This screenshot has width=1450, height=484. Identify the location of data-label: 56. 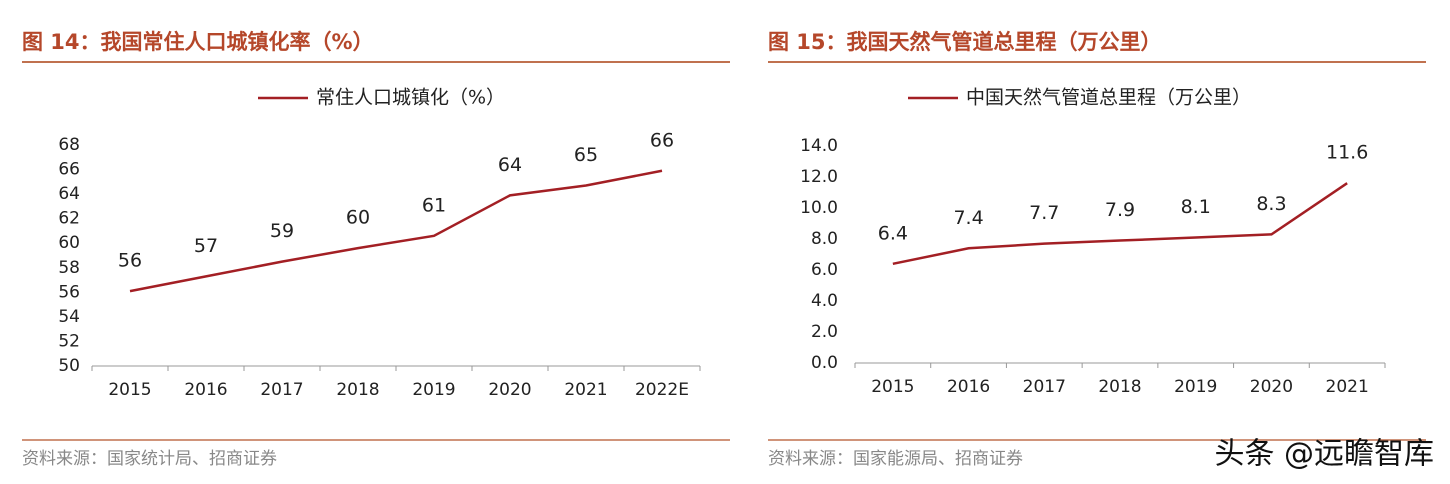
(130, 261).